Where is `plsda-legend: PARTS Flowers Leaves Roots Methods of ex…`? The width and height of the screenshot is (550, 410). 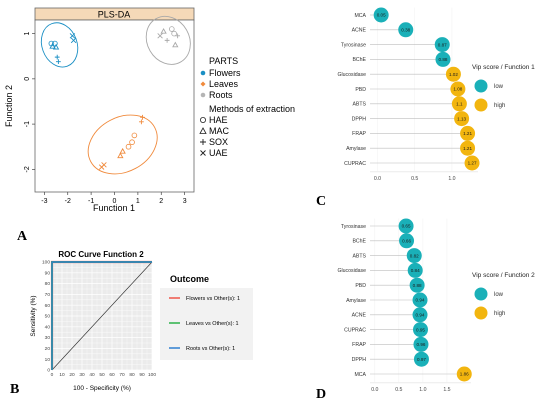 plsda-legend: PARTS Flowers Leaves Roots Methods of ex… is located at coordinates (247, 107).